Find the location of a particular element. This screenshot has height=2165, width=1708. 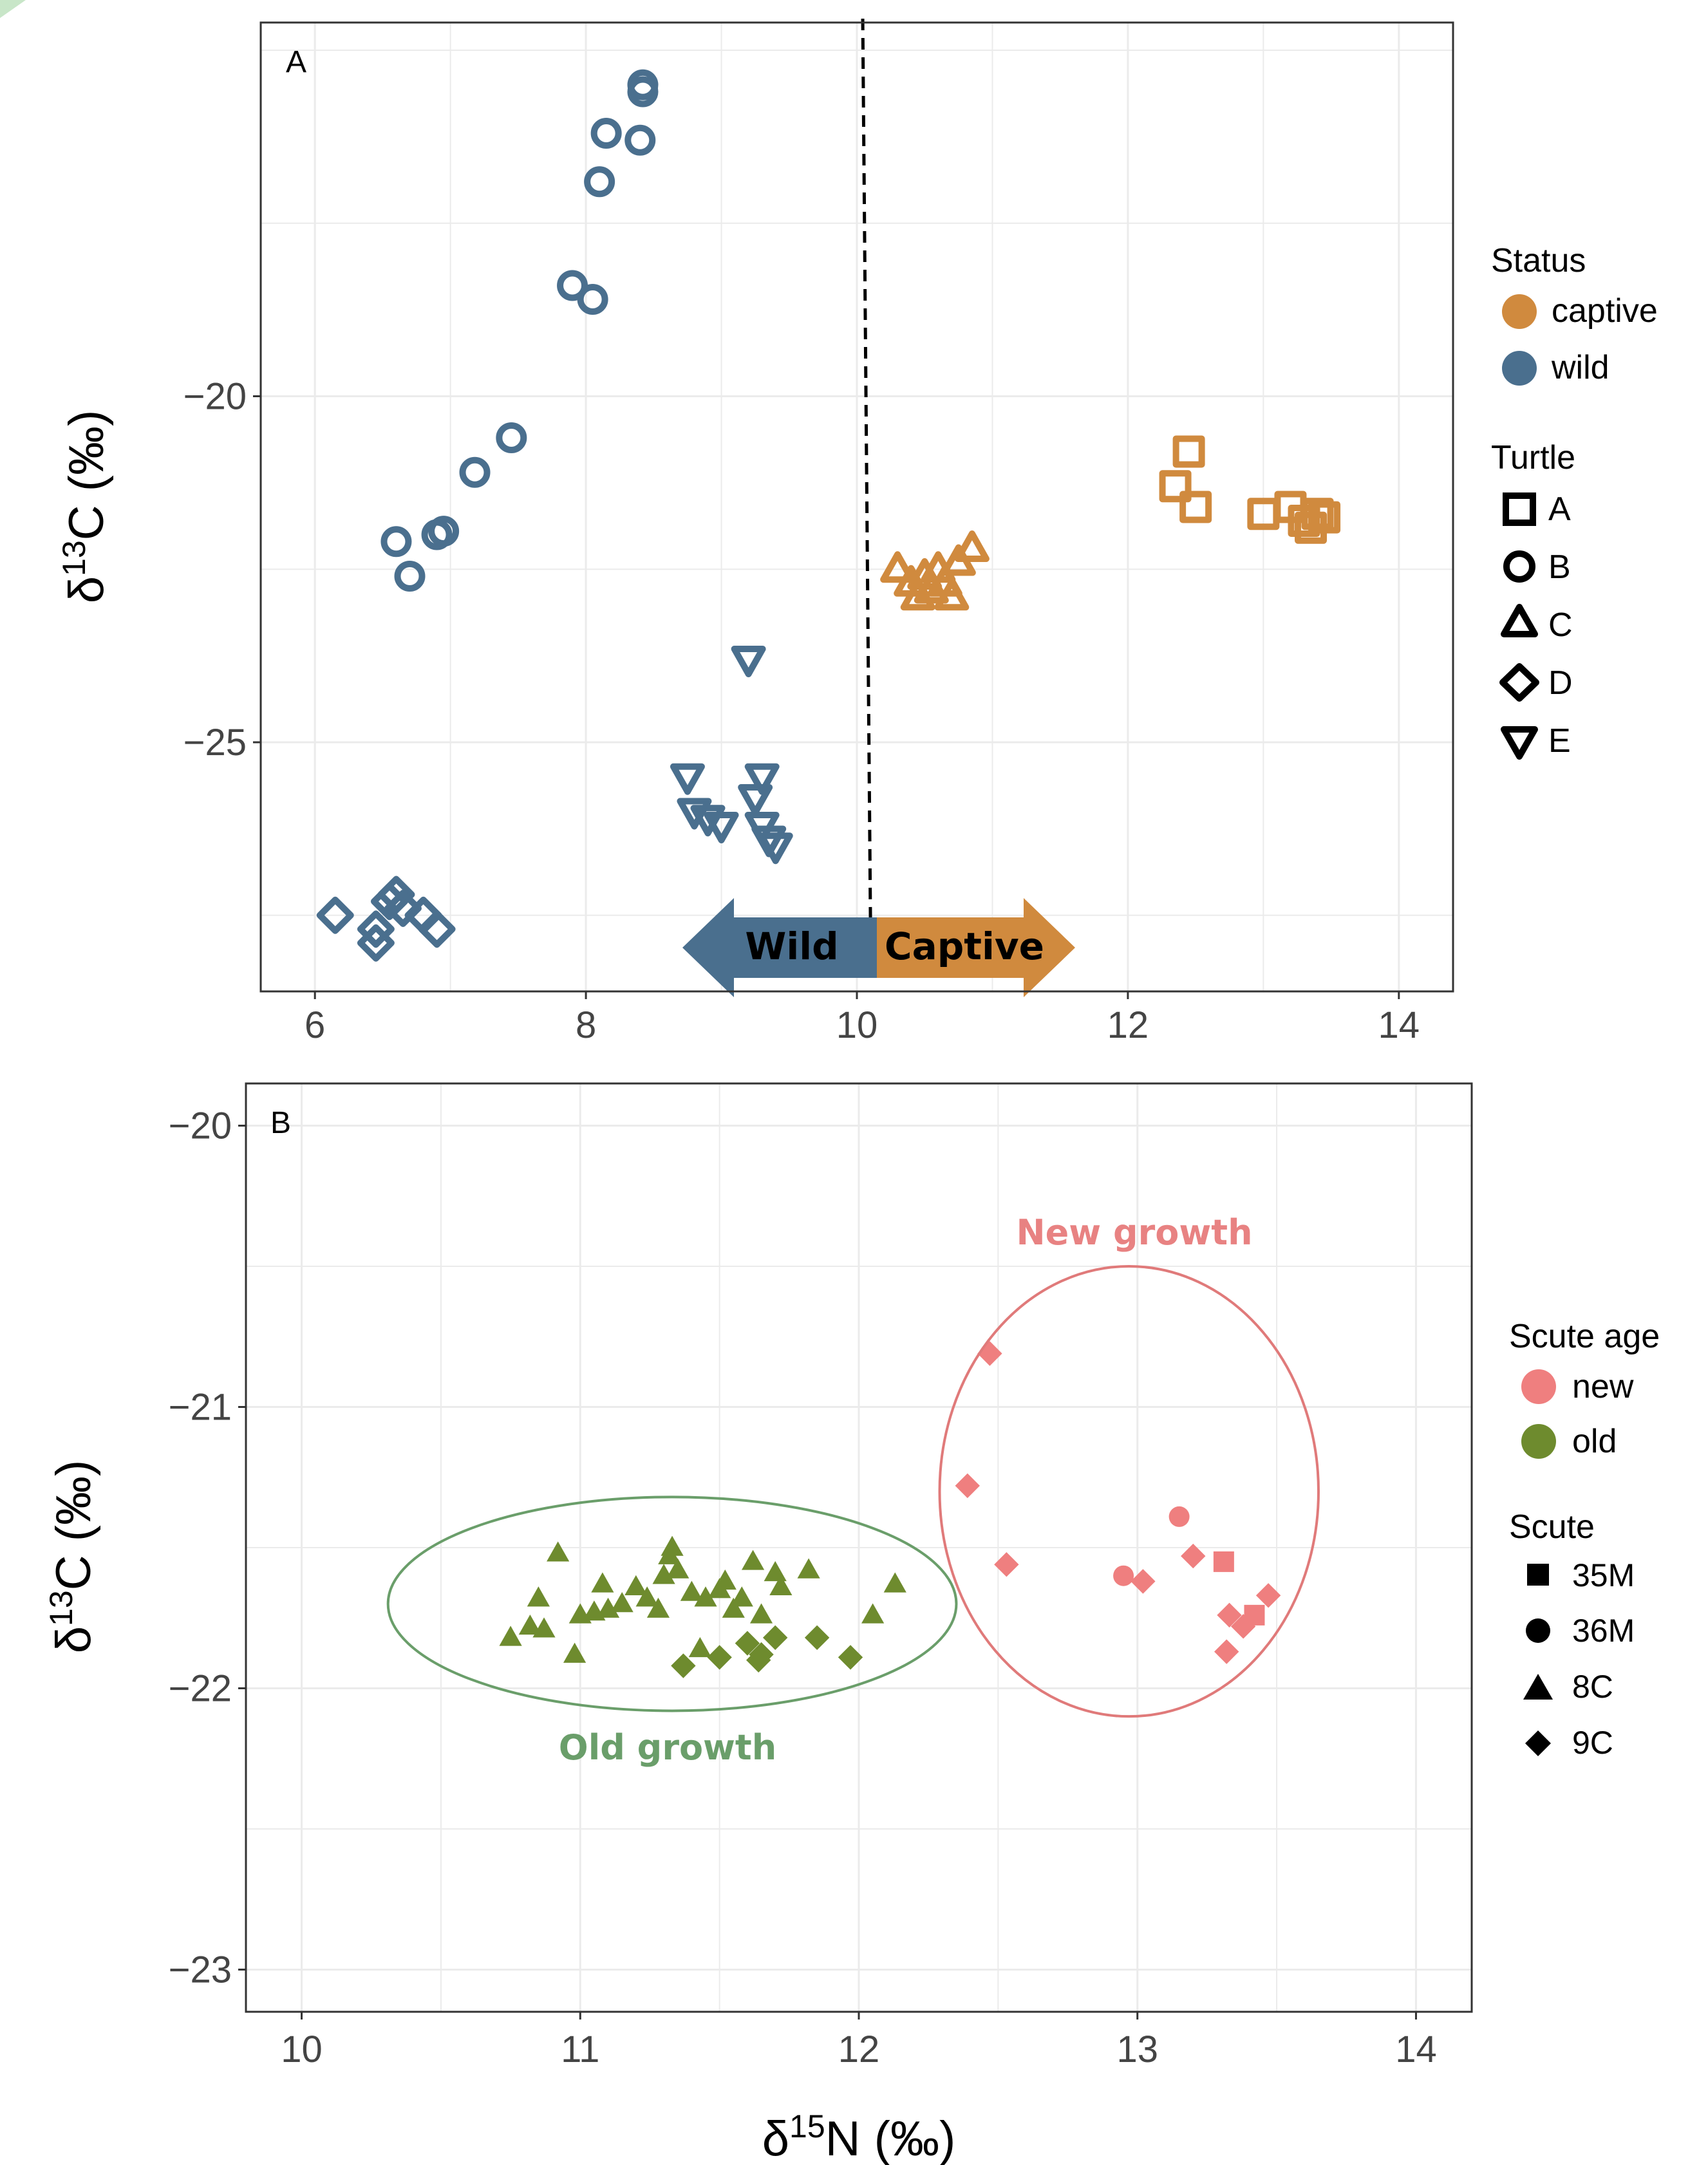

panel-a-label: A is located at coordinates (296, 62).